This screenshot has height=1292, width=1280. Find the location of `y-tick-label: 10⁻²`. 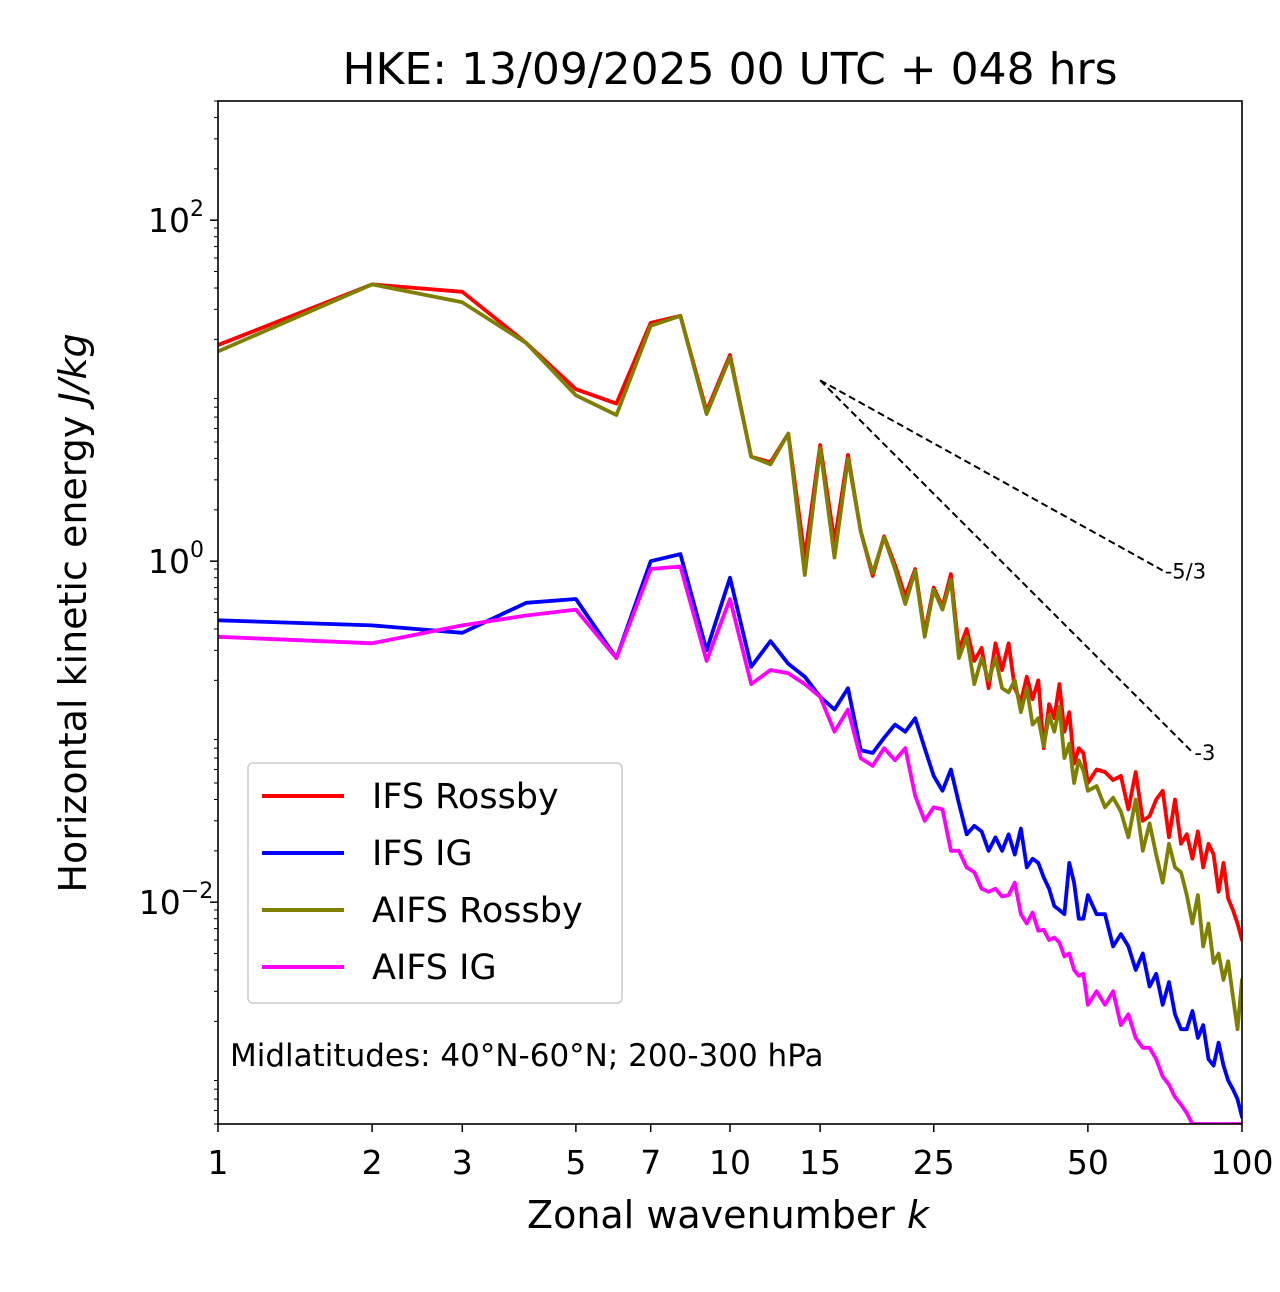

y-tick-label: 10⁻² is located at coordinates (176, 900).